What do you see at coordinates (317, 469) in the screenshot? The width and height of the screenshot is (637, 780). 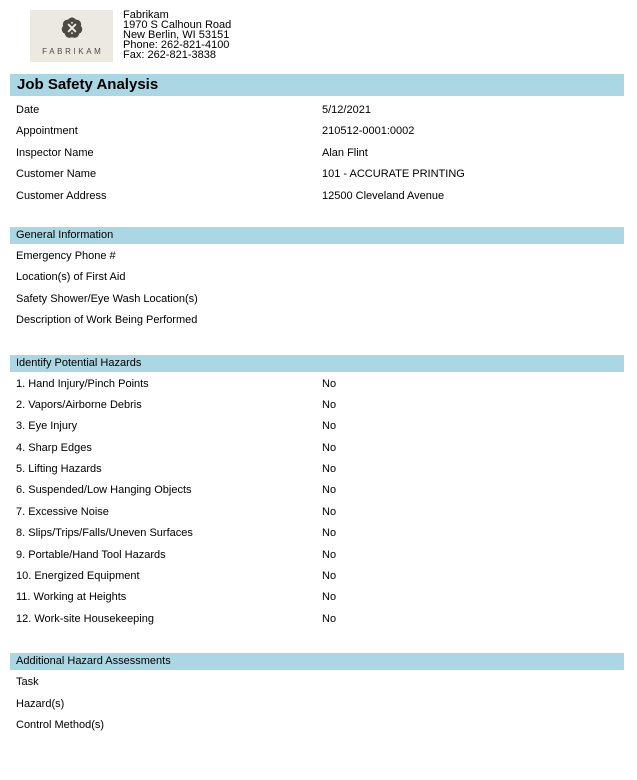 I see `hazard-row-5: 5. Lifting Hazards No` at bounding box center [317, 469].